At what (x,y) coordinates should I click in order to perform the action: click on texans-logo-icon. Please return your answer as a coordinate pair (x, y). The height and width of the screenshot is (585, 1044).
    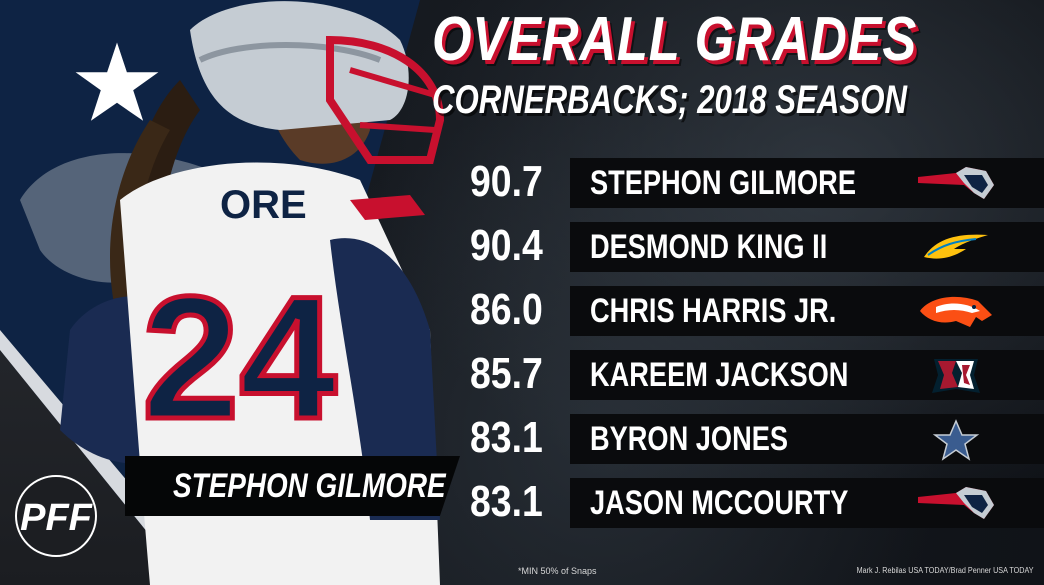
    Looking at the image, I should click on (956, 376).